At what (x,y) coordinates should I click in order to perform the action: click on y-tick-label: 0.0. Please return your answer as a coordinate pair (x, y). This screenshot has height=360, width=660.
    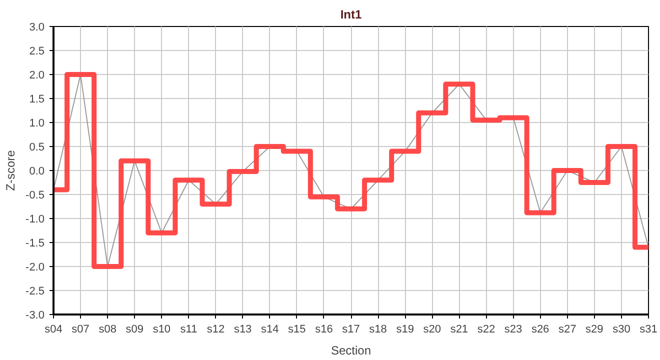
    Looking at the image, I should click on (37, 172).